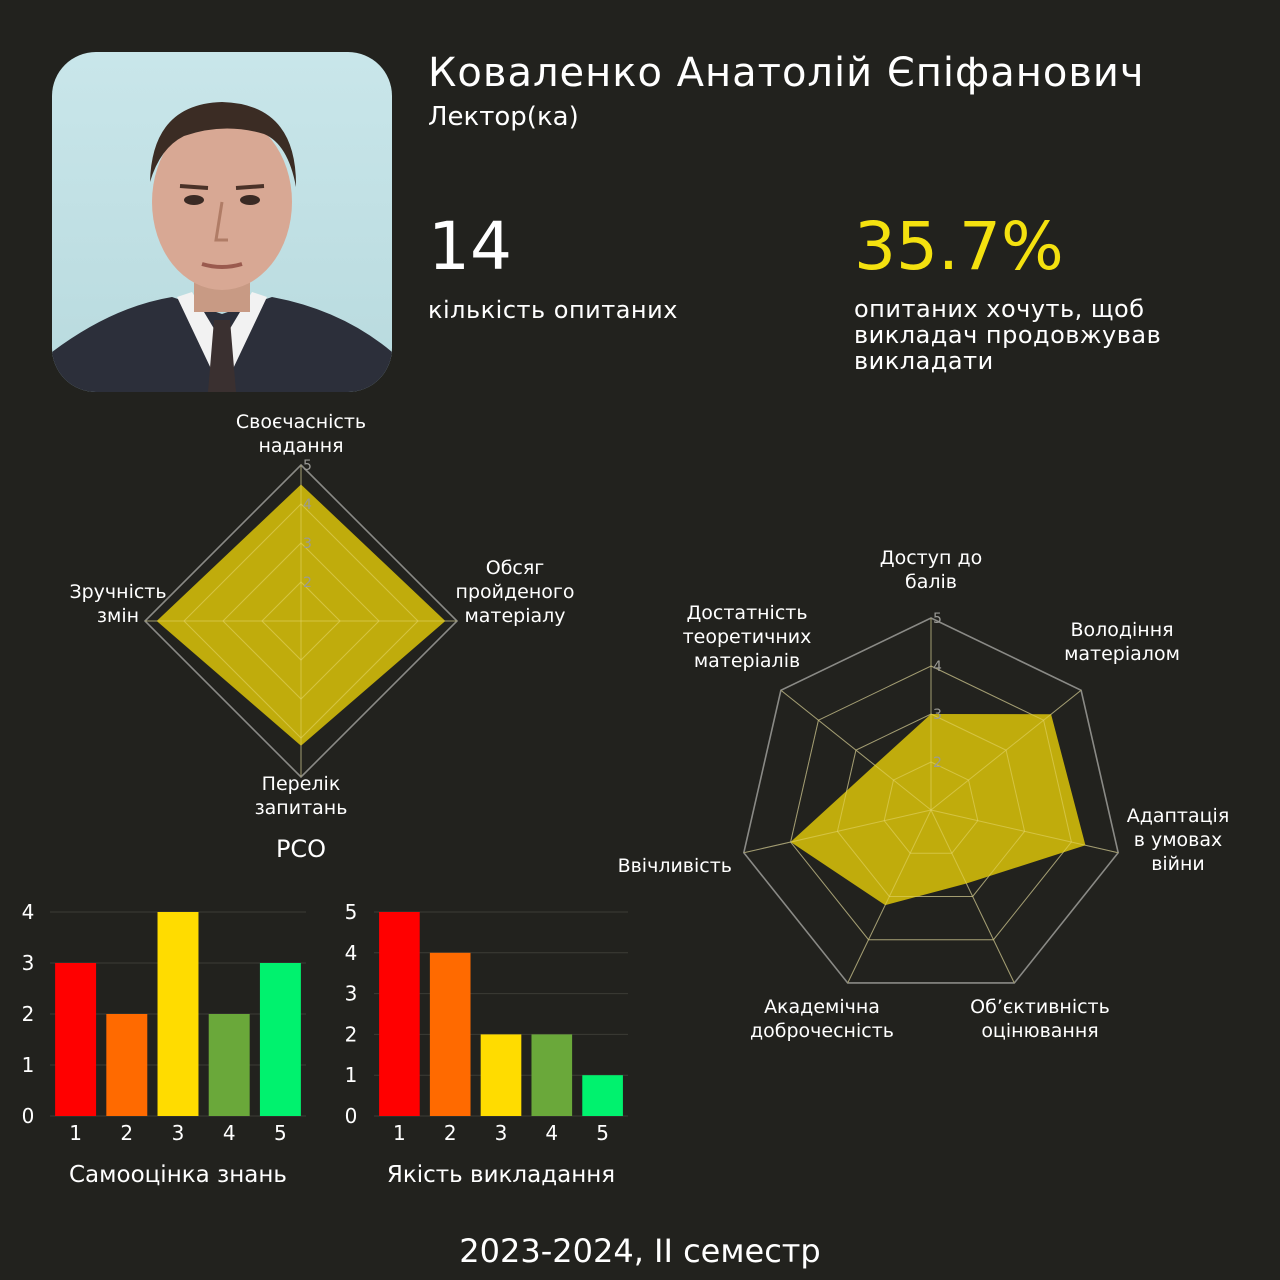 The height and width of the screenshot is (1280, 1280). Describe the element at coordinates (301, 434) in the screenshot. I see `radar-axis-label: Своєчасність надання` at that location.